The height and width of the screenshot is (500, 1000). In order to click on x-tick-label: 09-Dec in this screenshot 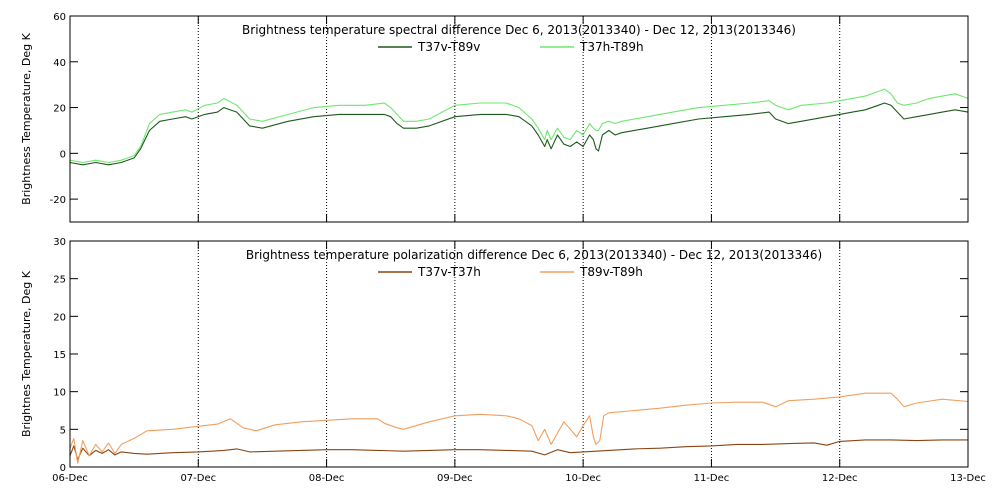, I will do `click(455, 478)`.